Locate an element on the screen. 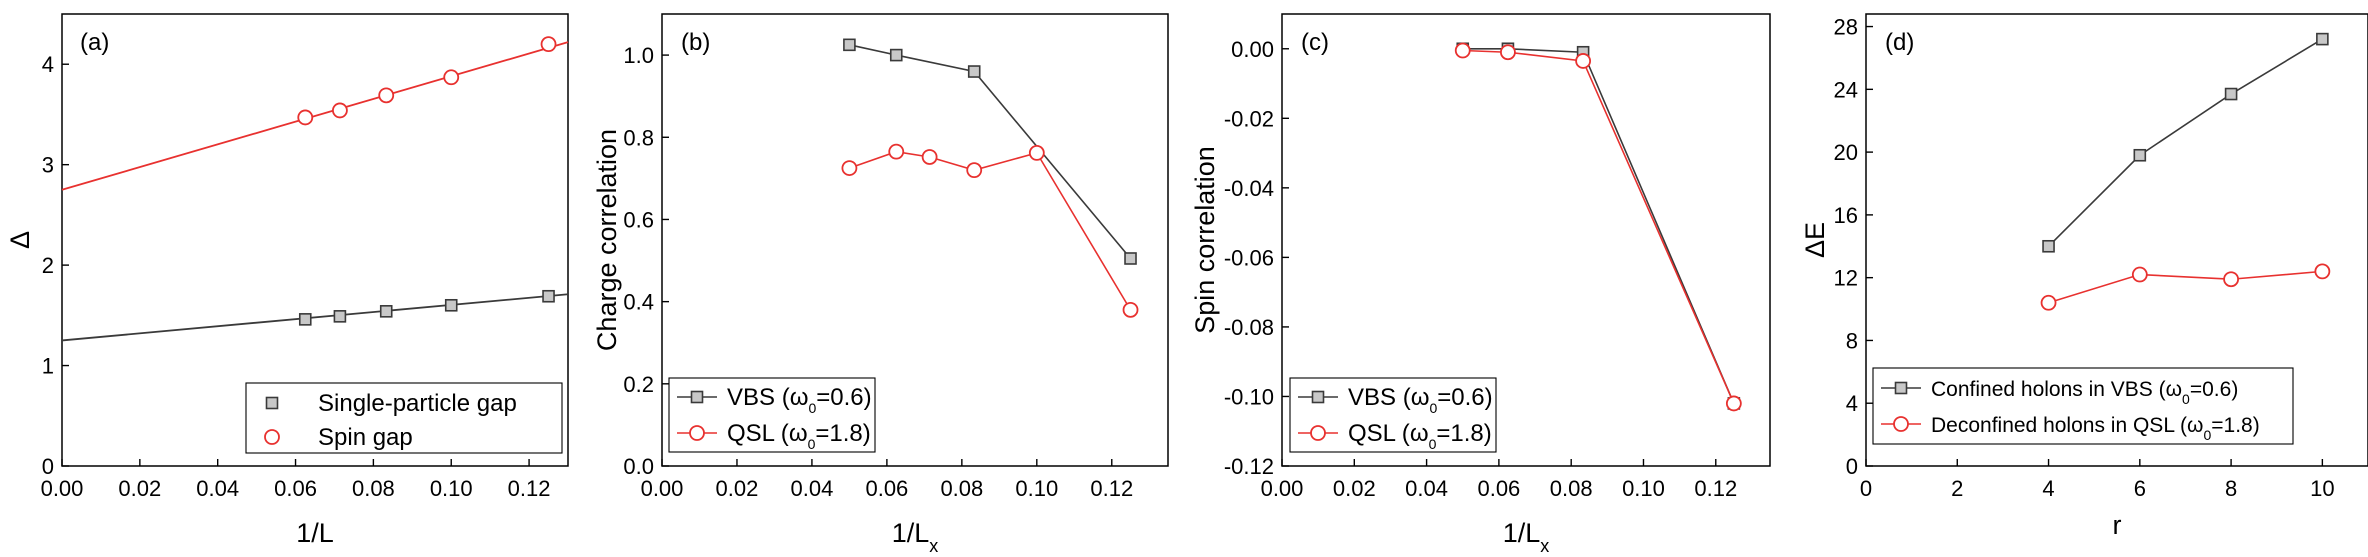 The width and height of the screenshot is (2368, 557). legend-param-val: =0.6 is located at coordinates (1460, 397).